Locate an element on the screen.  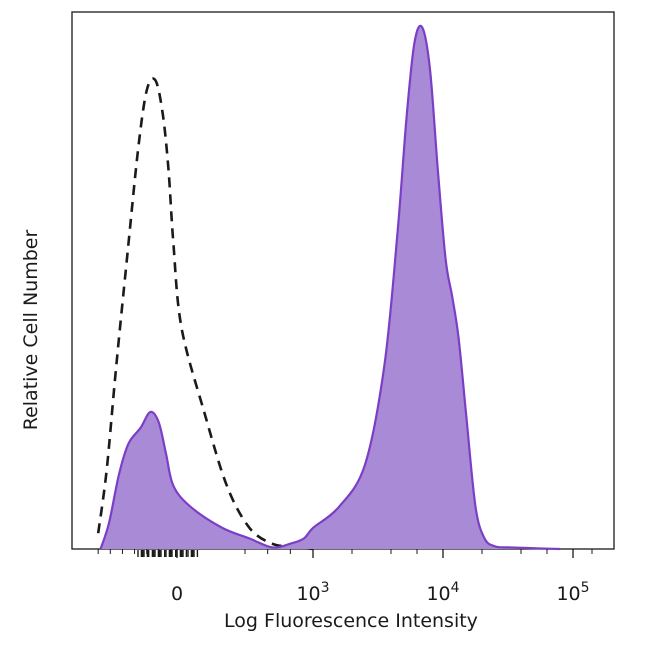
x-tick-label-2: 104 is located at coordinates (442, 592).